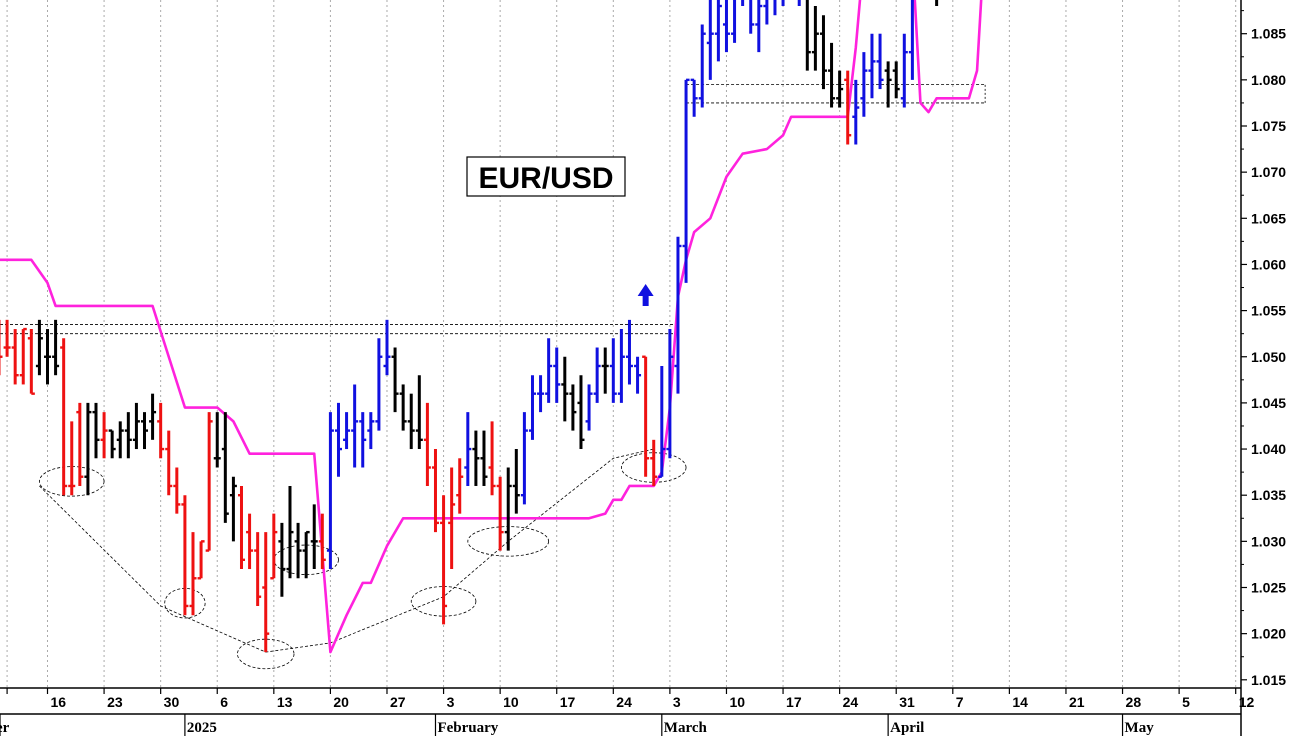 This screenshot has height=741, width=1311. What do you see at coordinates (1268, 311) in the screenshot?
I see `y-tick-label: 1.055` at bounding box center [1268, 311].